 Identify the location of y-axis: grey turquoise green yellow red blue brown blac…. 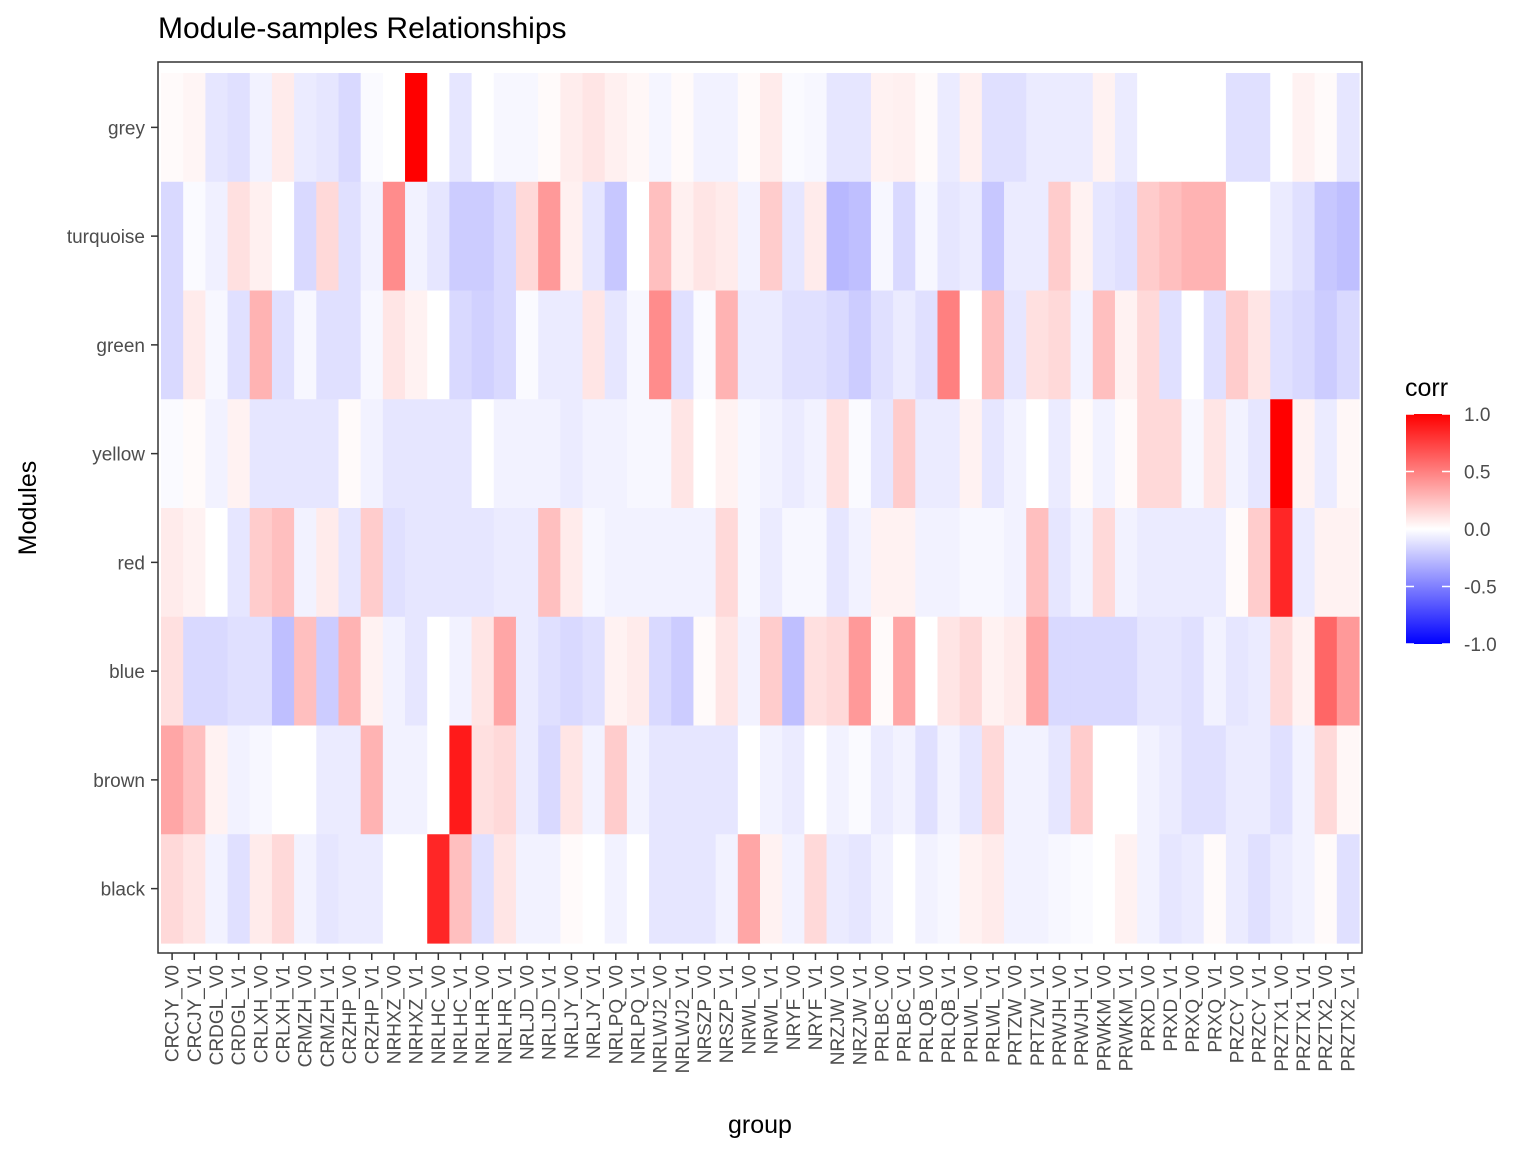
(112, 509).